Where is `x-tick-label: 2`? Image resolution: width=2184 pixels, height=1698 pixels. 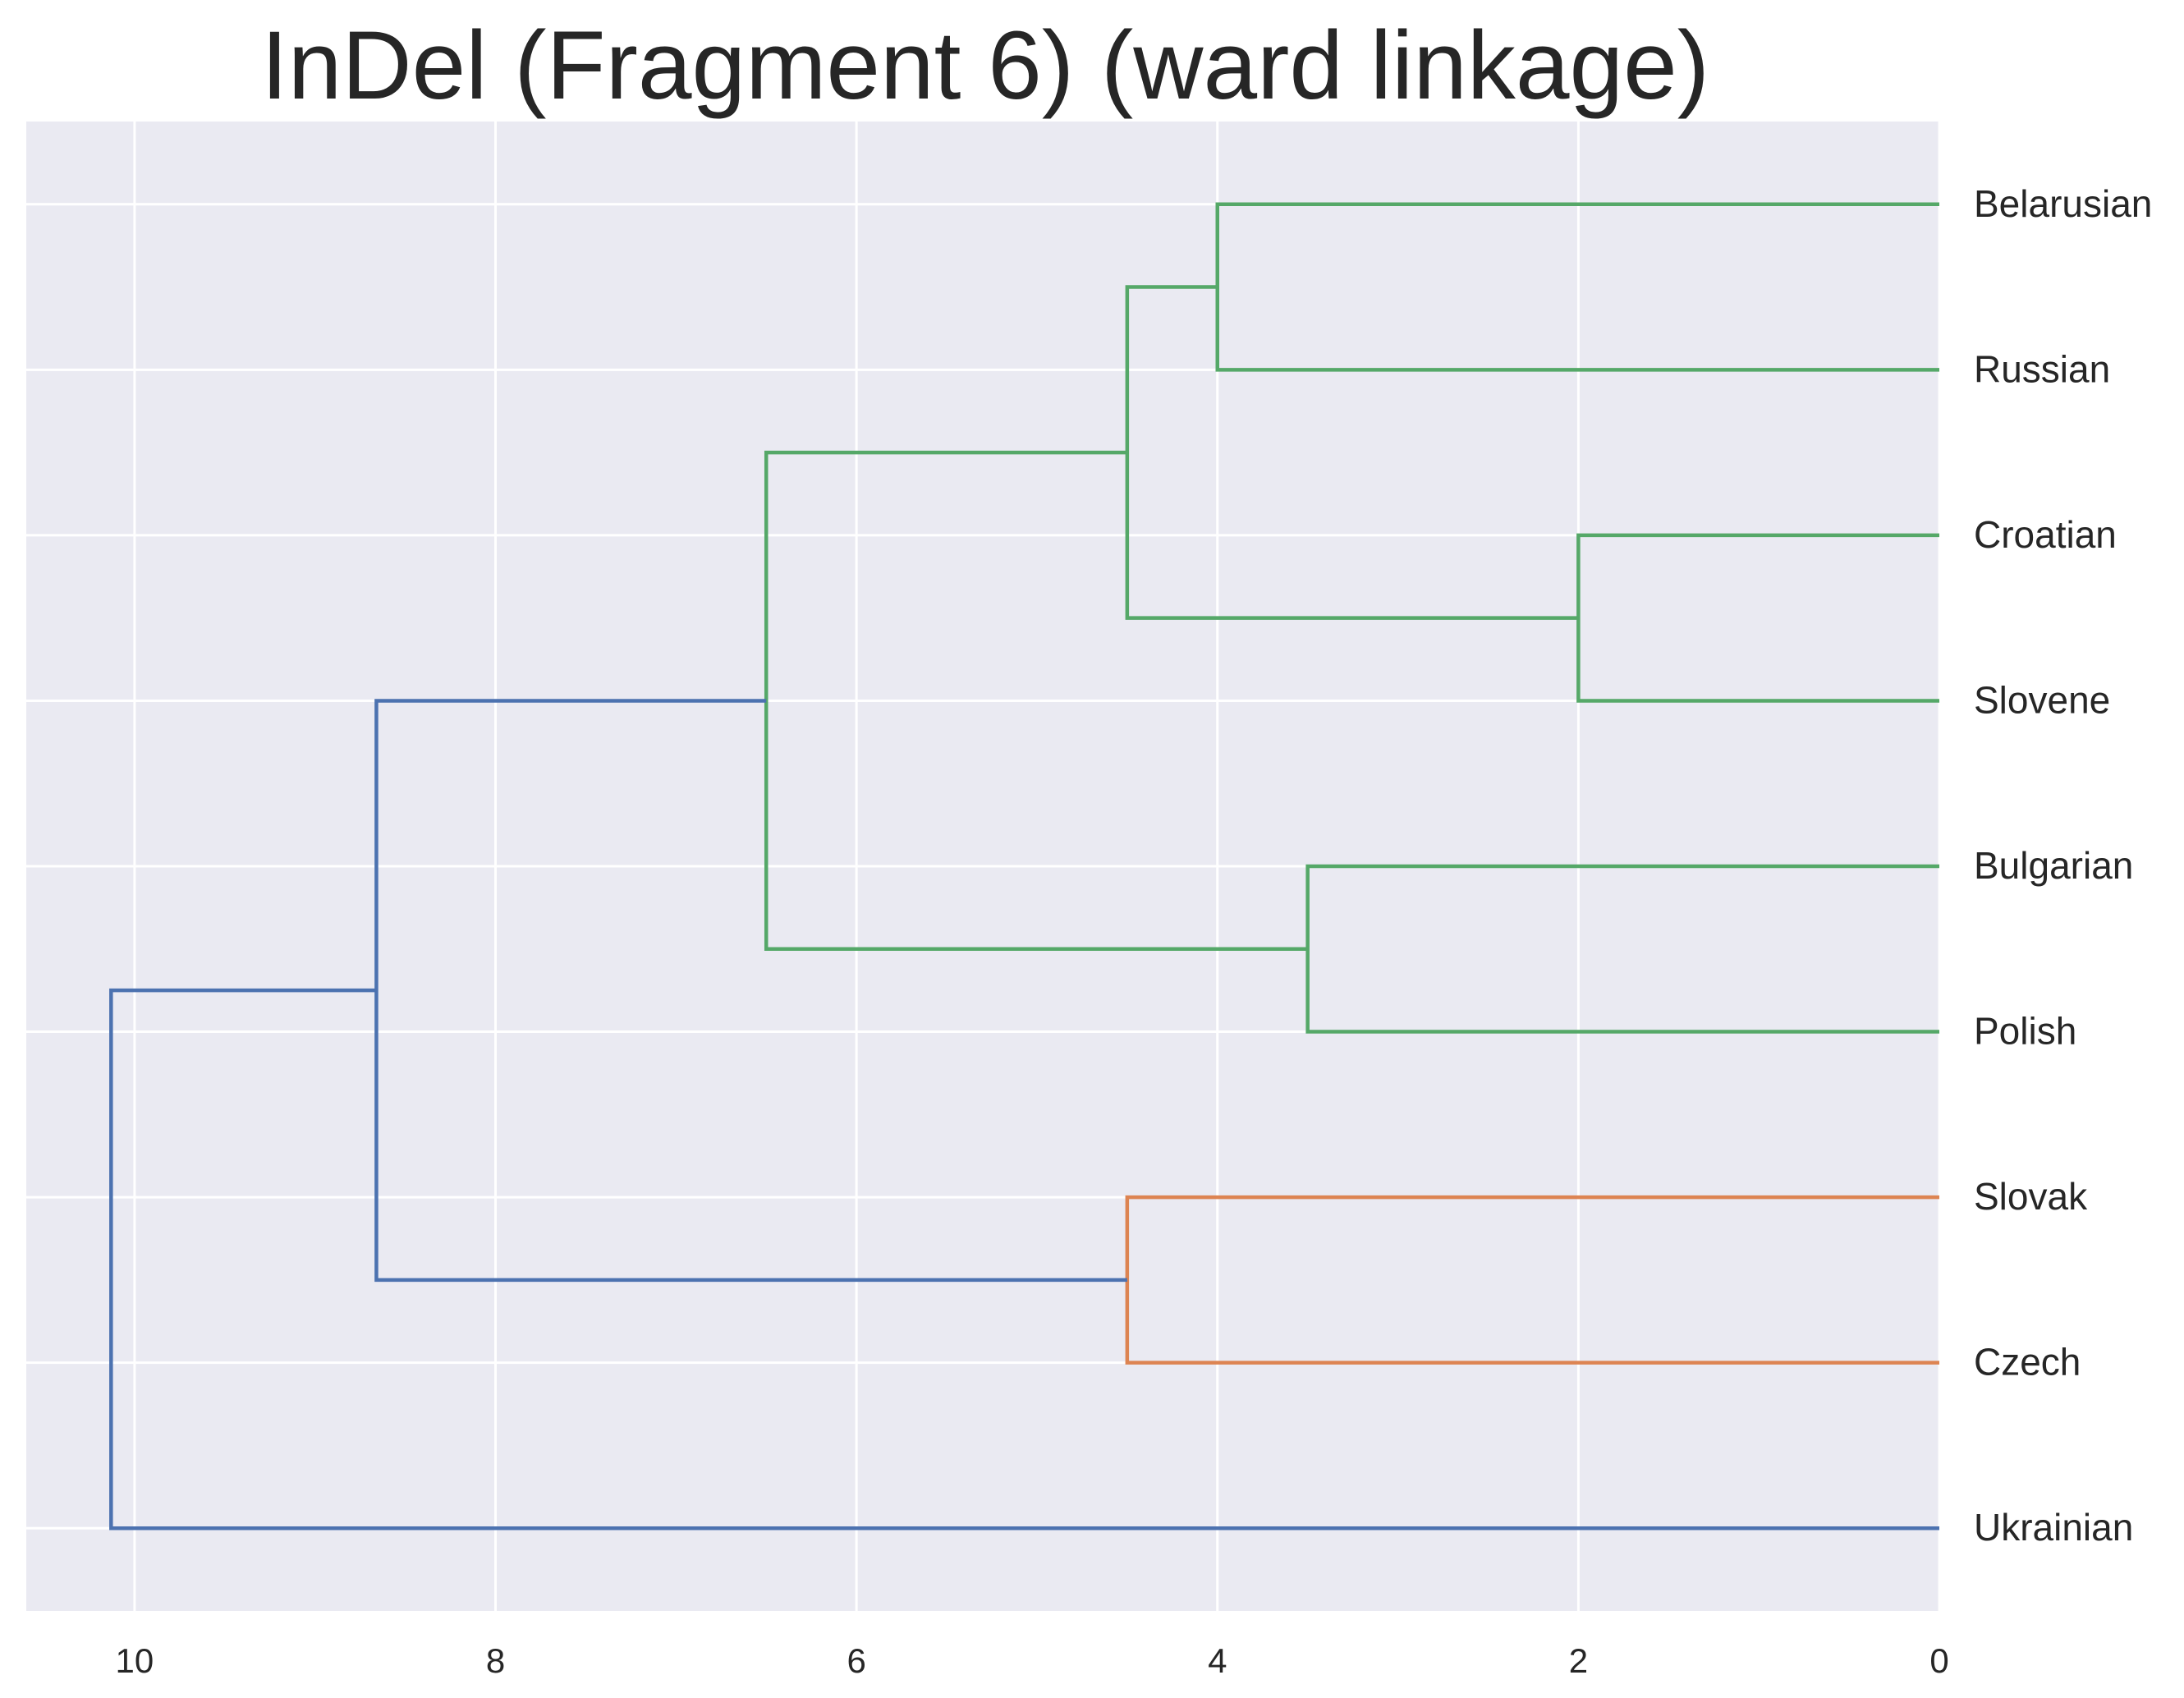
x-tick-label: 2 is located at coordinates (1578, 1660).